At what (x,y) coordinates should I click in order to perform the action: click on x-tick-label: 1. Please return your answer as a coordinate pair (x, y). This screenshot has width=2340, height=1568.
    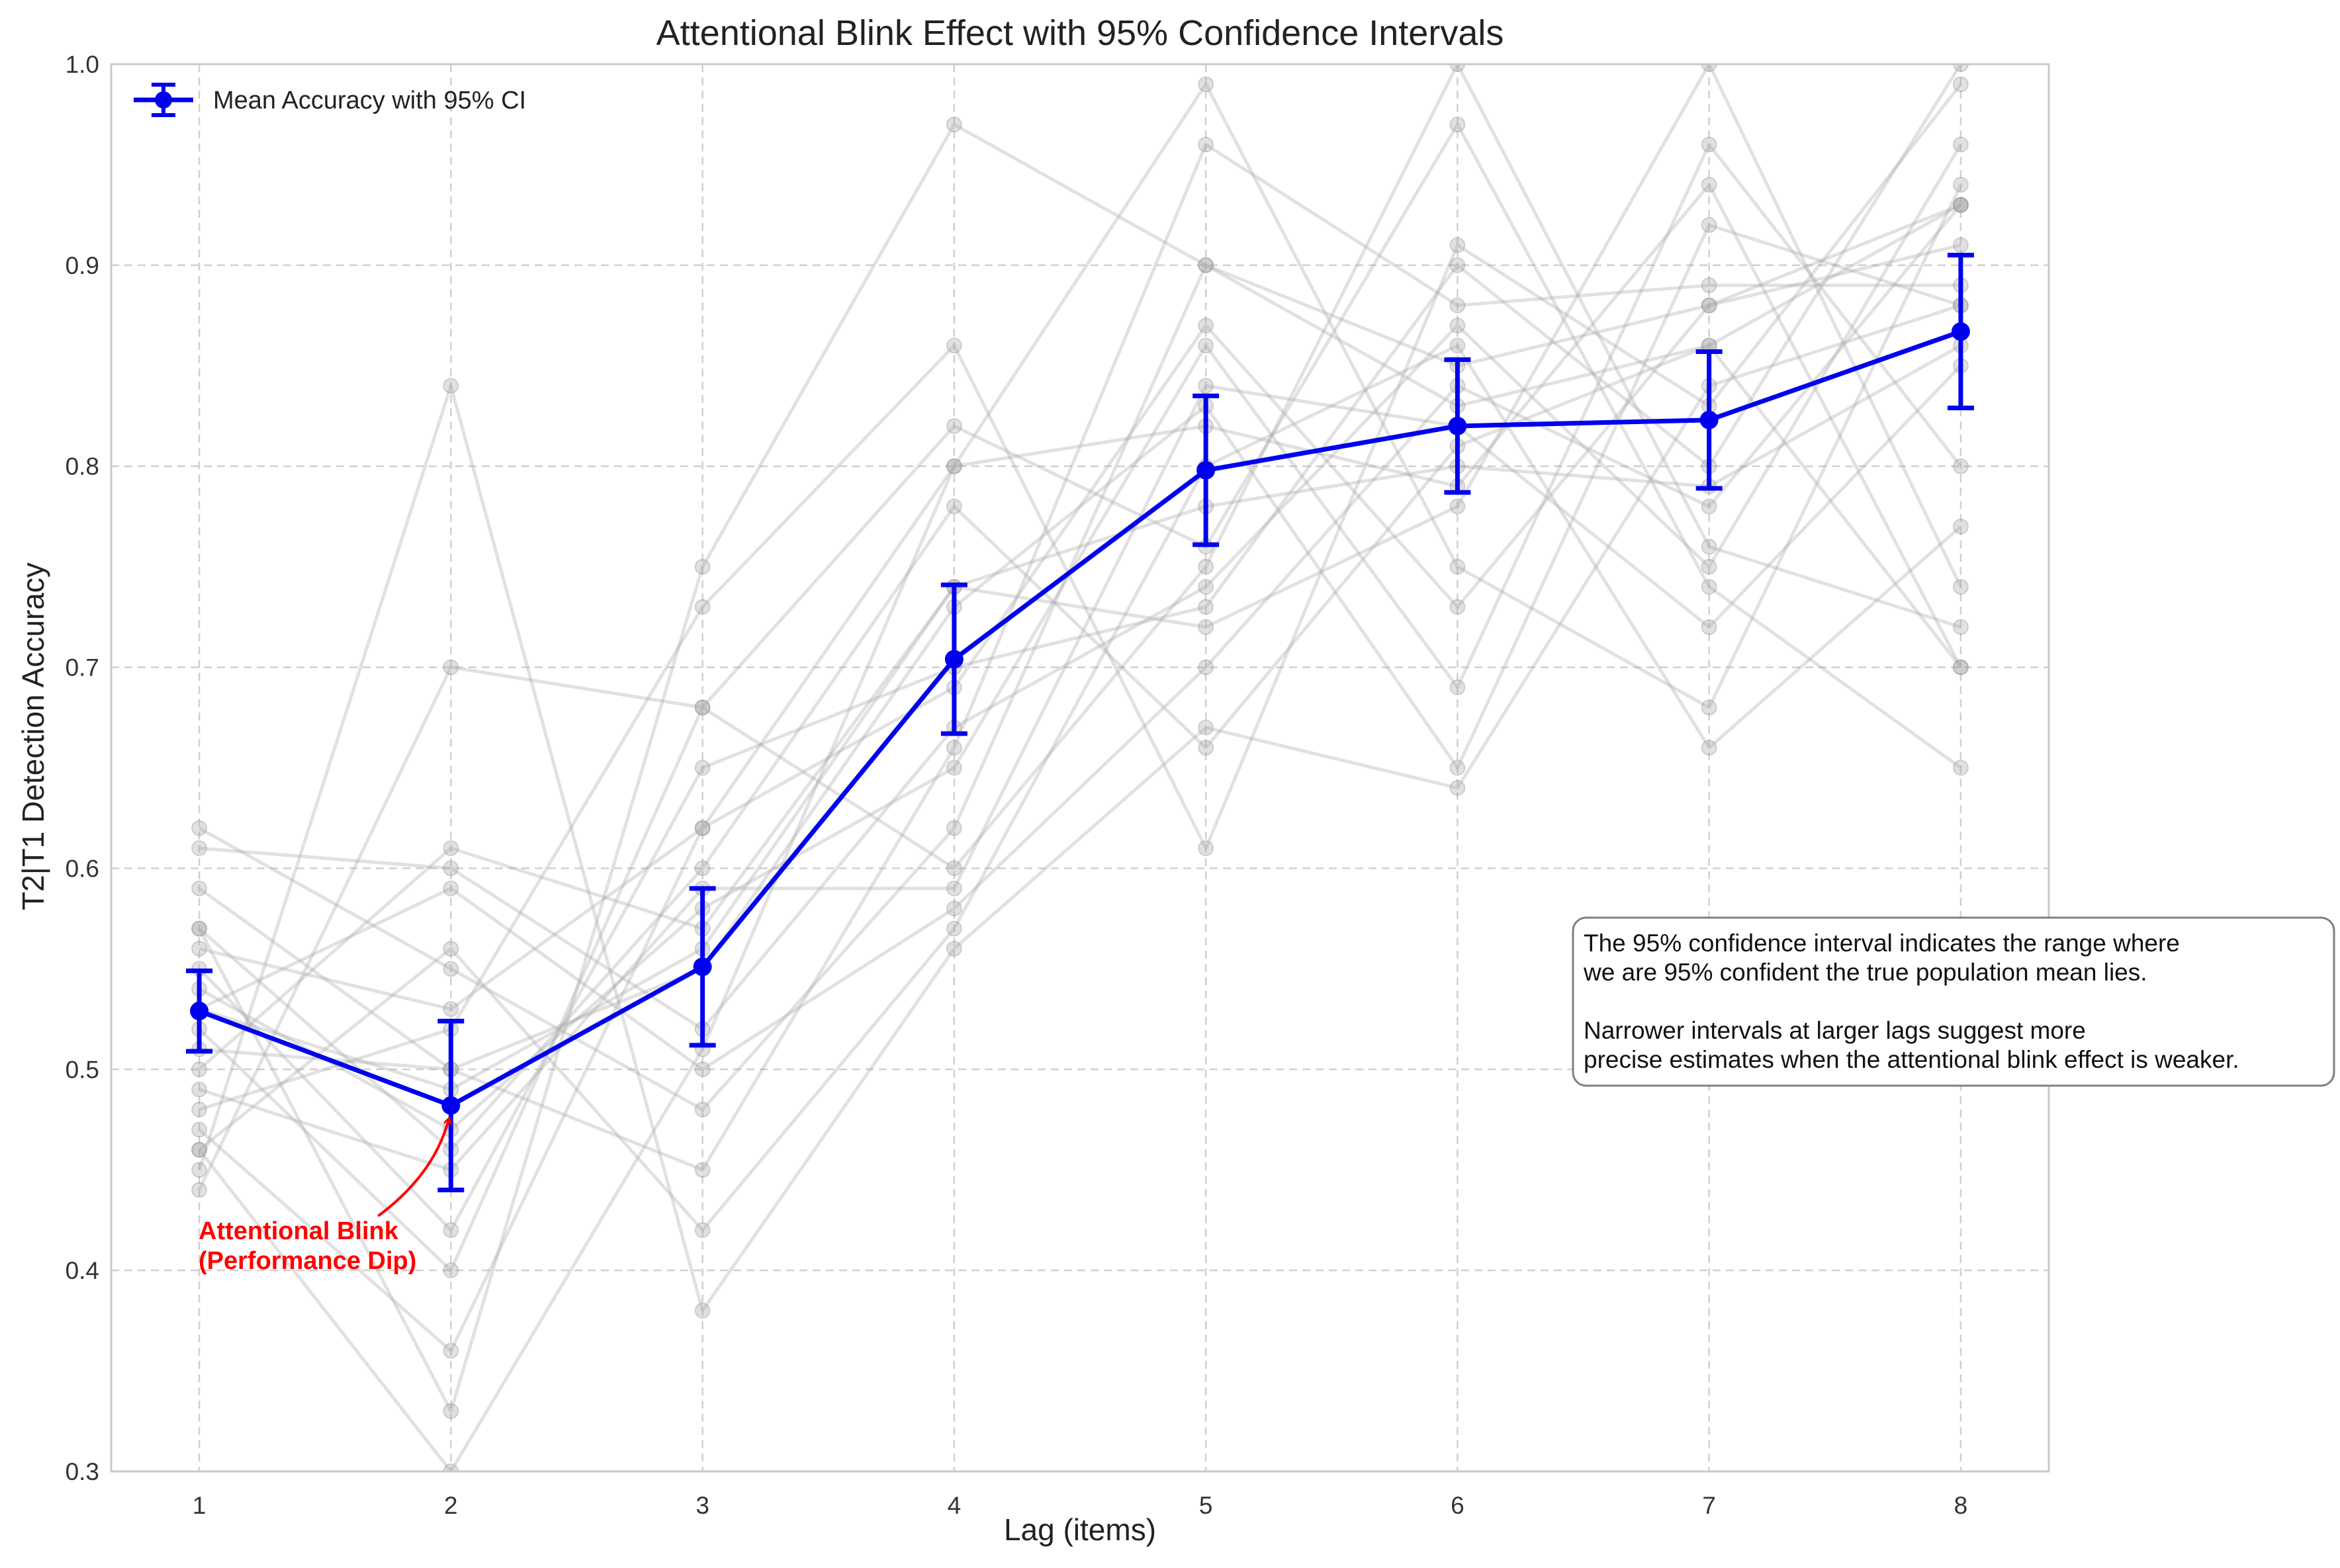
    Looking at the image, I should click on (199, 1506).